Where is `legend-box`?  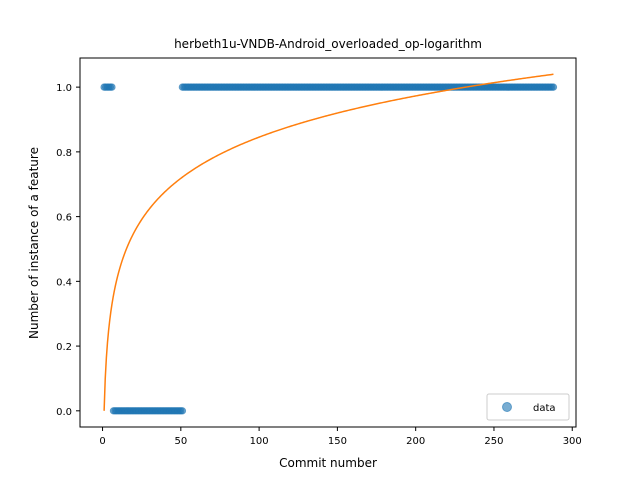 legend-box is located at coordinates (528, 407).